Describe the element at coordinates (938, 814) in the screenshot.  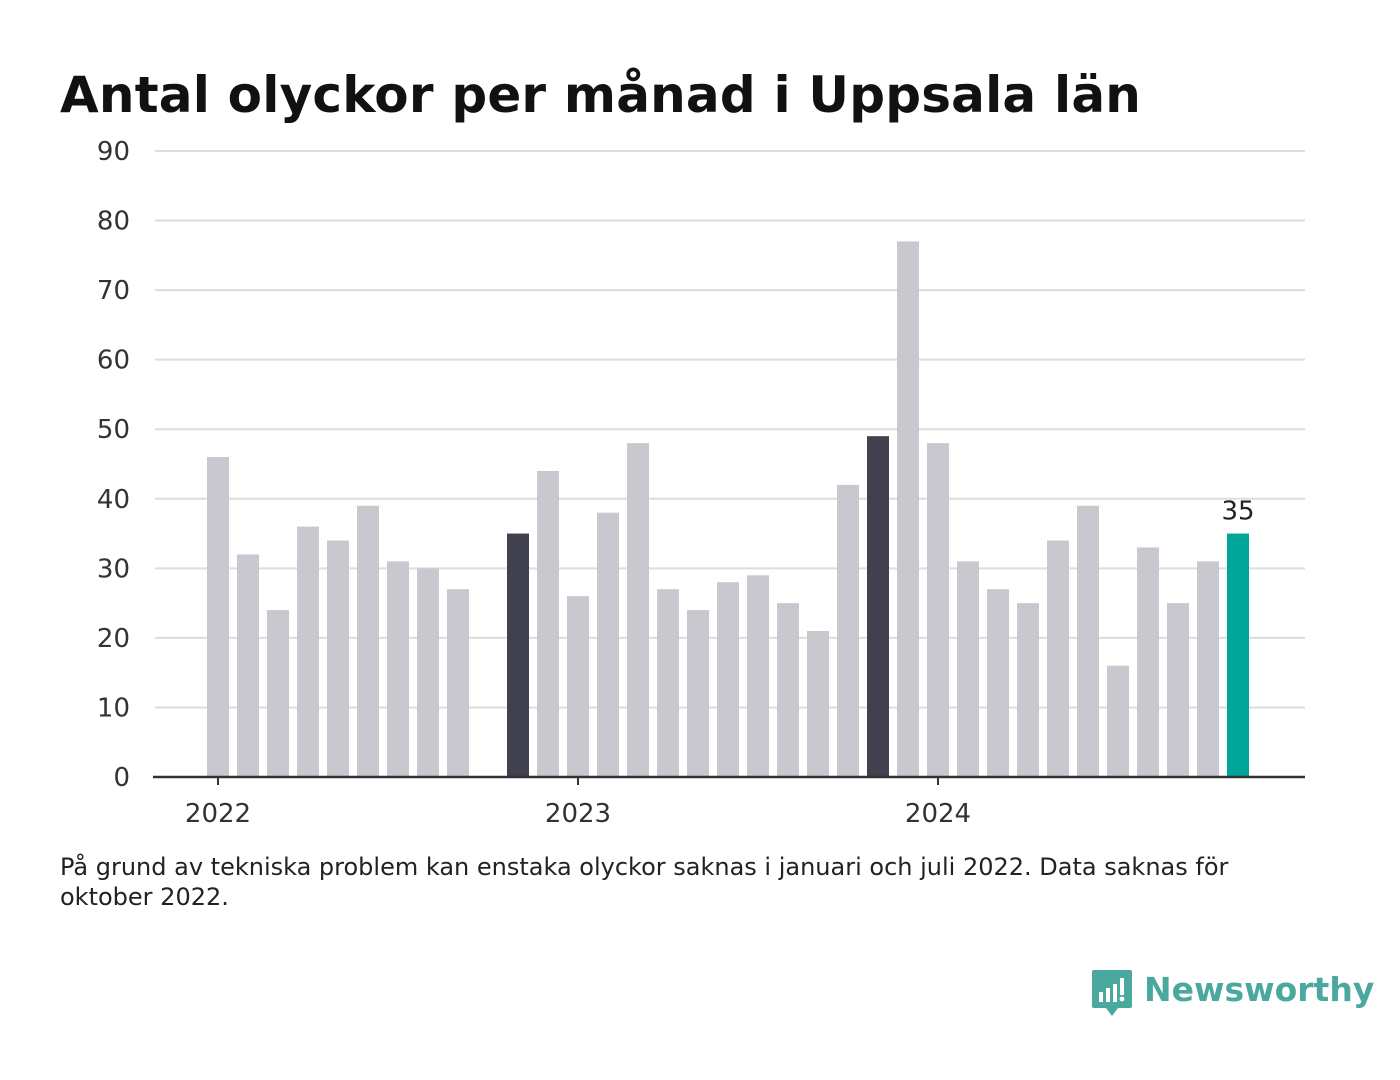
I see `x-tick-label: 2024` at that location.